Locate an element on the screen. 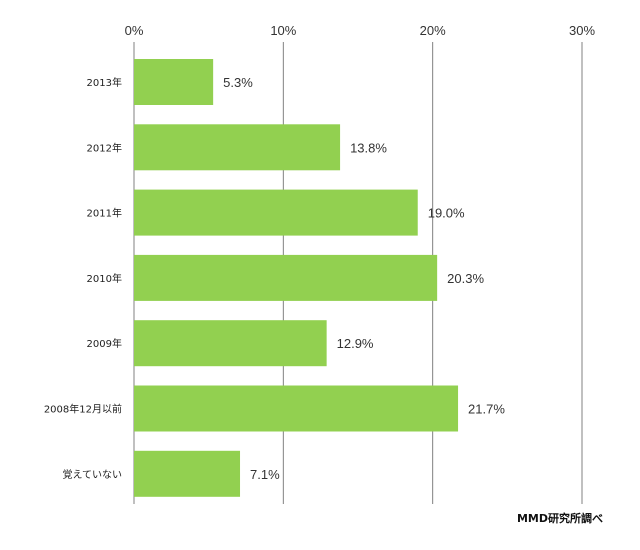 The width and height of the screenshot is (640, 550). category-label: 2010年 is located at coordinates (104, 278).